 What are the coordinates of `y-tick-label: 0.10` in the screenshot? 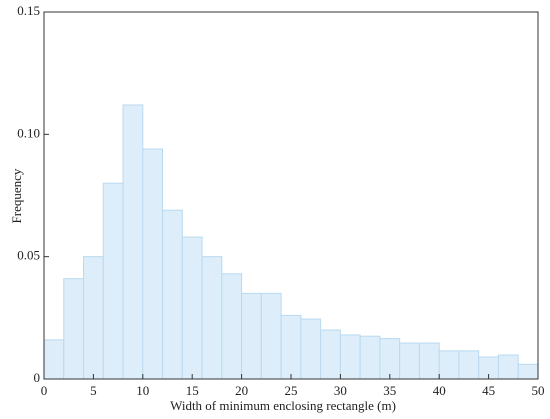 It's located at (28, 132).